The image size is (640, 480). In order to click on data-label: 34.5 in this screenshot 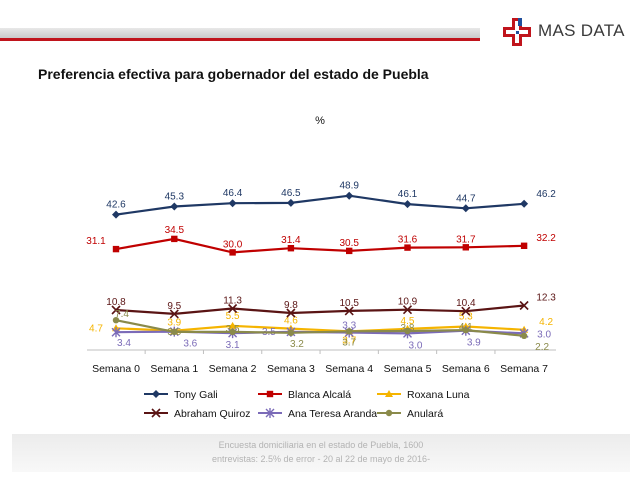, I will do `click(175, 230)`.